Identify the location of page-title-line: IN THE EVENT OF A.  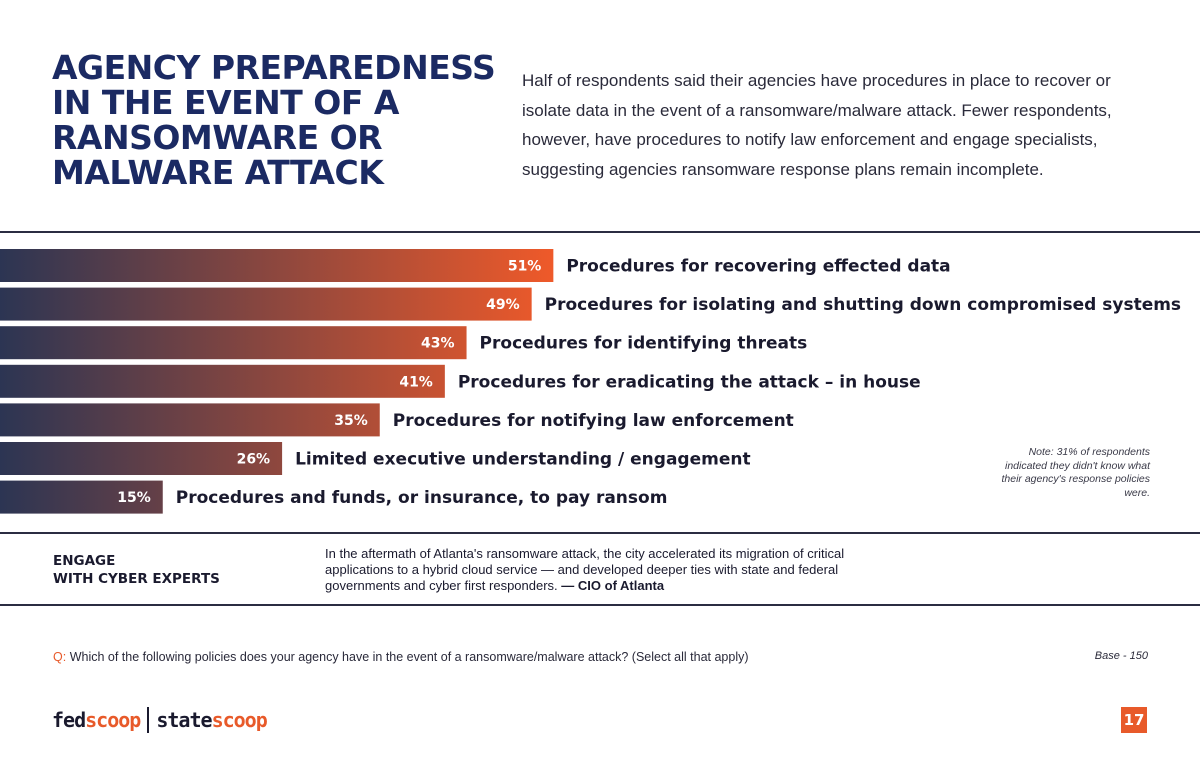
(225, 102).